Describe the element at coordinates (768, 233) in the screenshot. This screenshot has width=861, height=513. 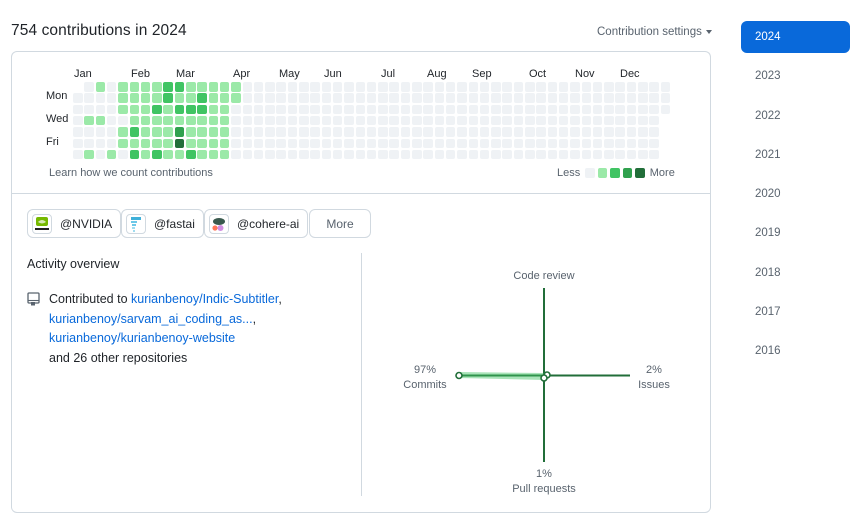
I see `year-2019: 2019` at that location.